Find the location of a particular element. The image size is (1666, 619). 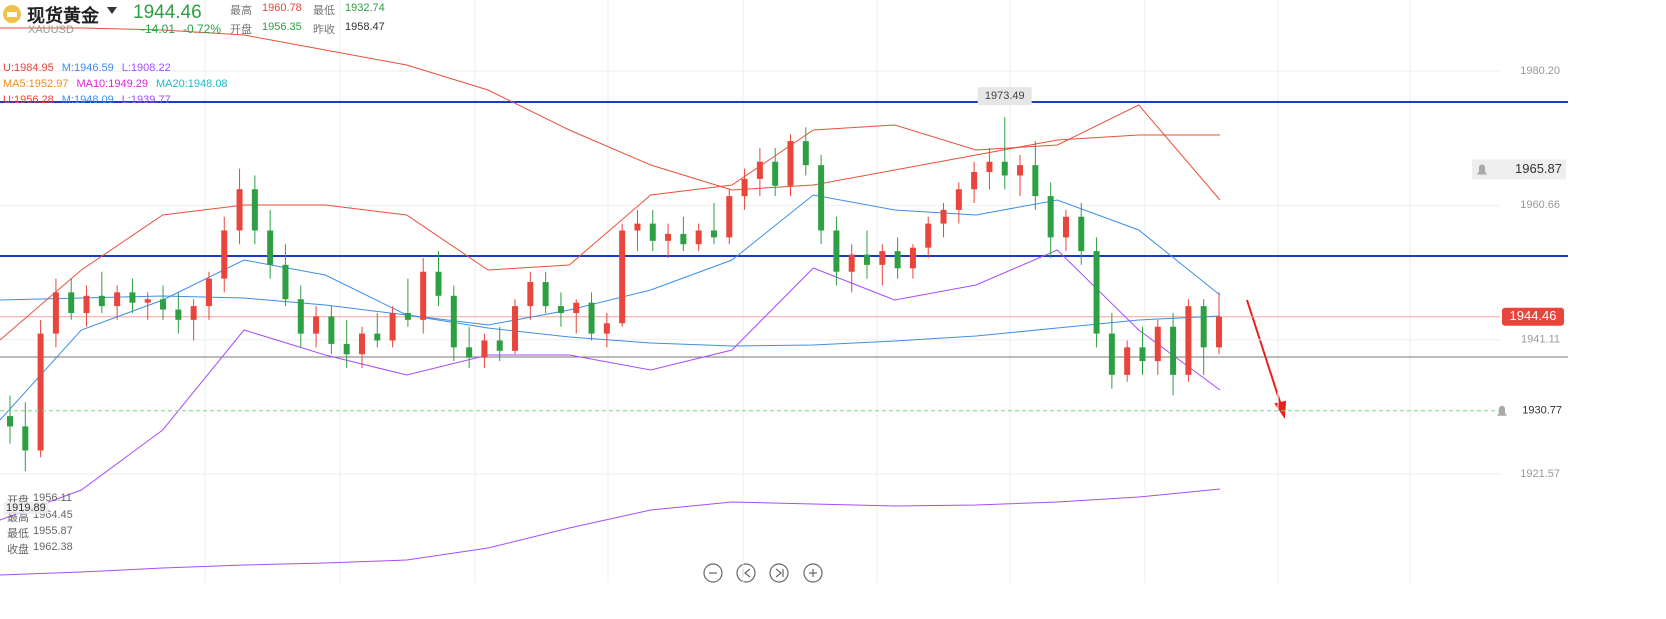

indicator-value: M:1948.09 is located at coordinates (87, 100).